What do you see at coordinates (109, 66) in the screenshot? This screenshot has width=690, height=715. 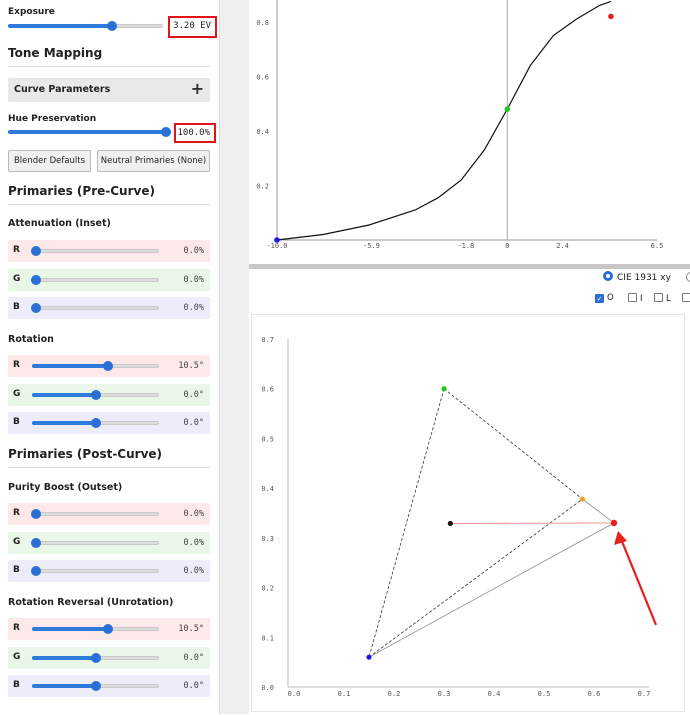 I see `divider` at bounding box center [109, 66].